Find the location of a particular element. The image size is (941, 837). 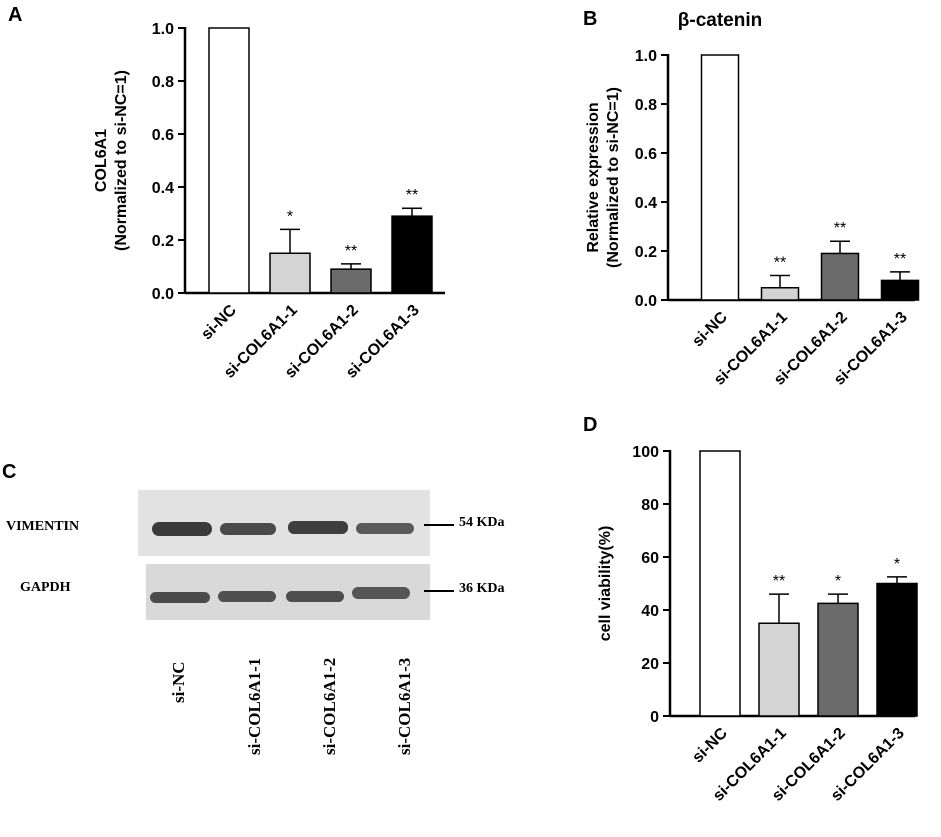

lane-label: si-COL6A1-3 is located at coordinates (404, 706).